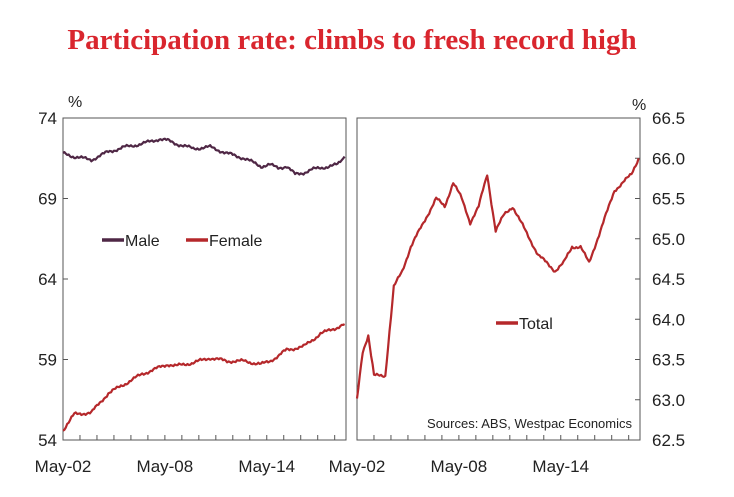  Describe the element at coordinates (47, 440) in the screenshot. I see `y-tick-label: 54` at that location.